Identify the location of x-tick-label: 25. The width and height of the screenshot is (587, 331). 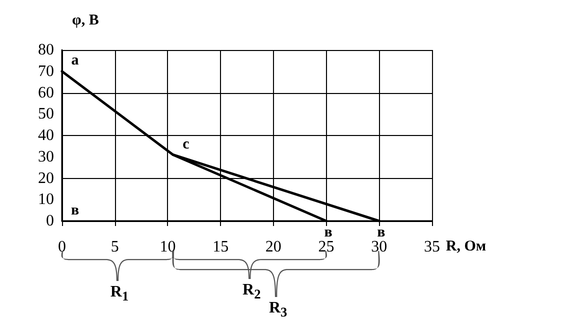
(326, 247).